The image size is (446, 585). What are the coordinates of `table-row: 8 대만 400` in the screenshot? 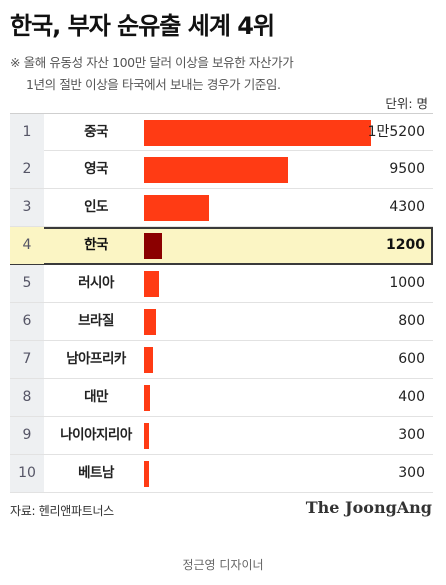 It's located at (221, 398).